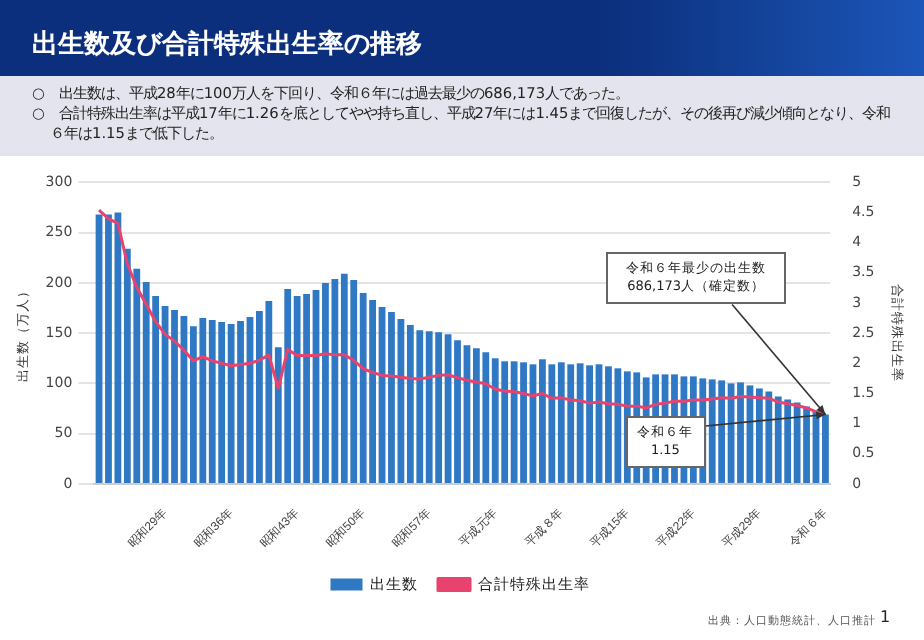 The image size is (924, 640). I want to click on text: 1, so click(885, 617).